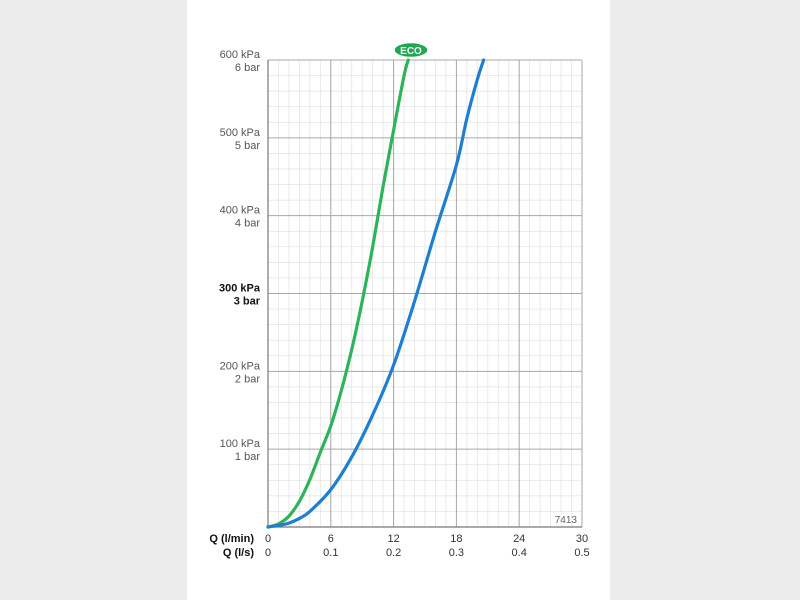 This screenshot has width=800, height=600. I want to click on y-tick-label-kpa: 400 kPa, so click(240, 211).